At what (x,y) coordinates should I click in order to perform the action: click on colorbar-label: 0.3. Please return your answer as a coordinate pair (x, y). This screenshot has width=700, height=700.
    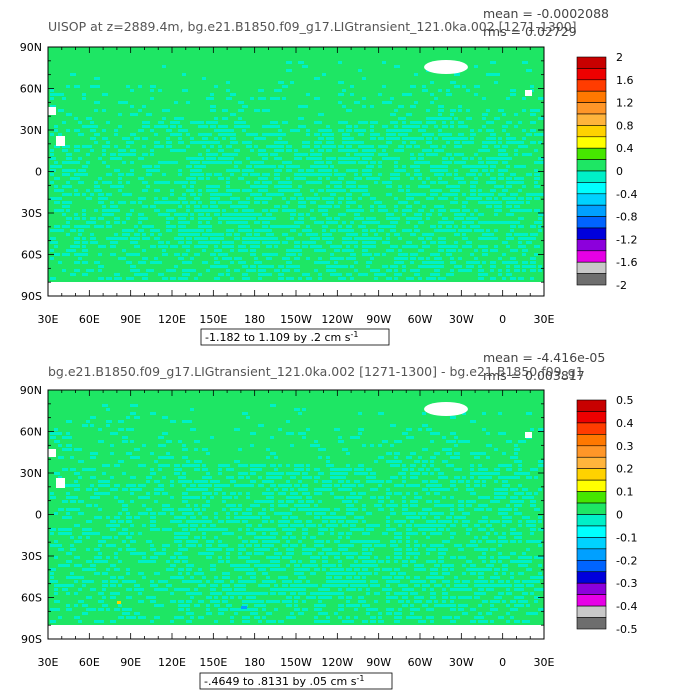
    Looking at the image, I should click on (625, 446).